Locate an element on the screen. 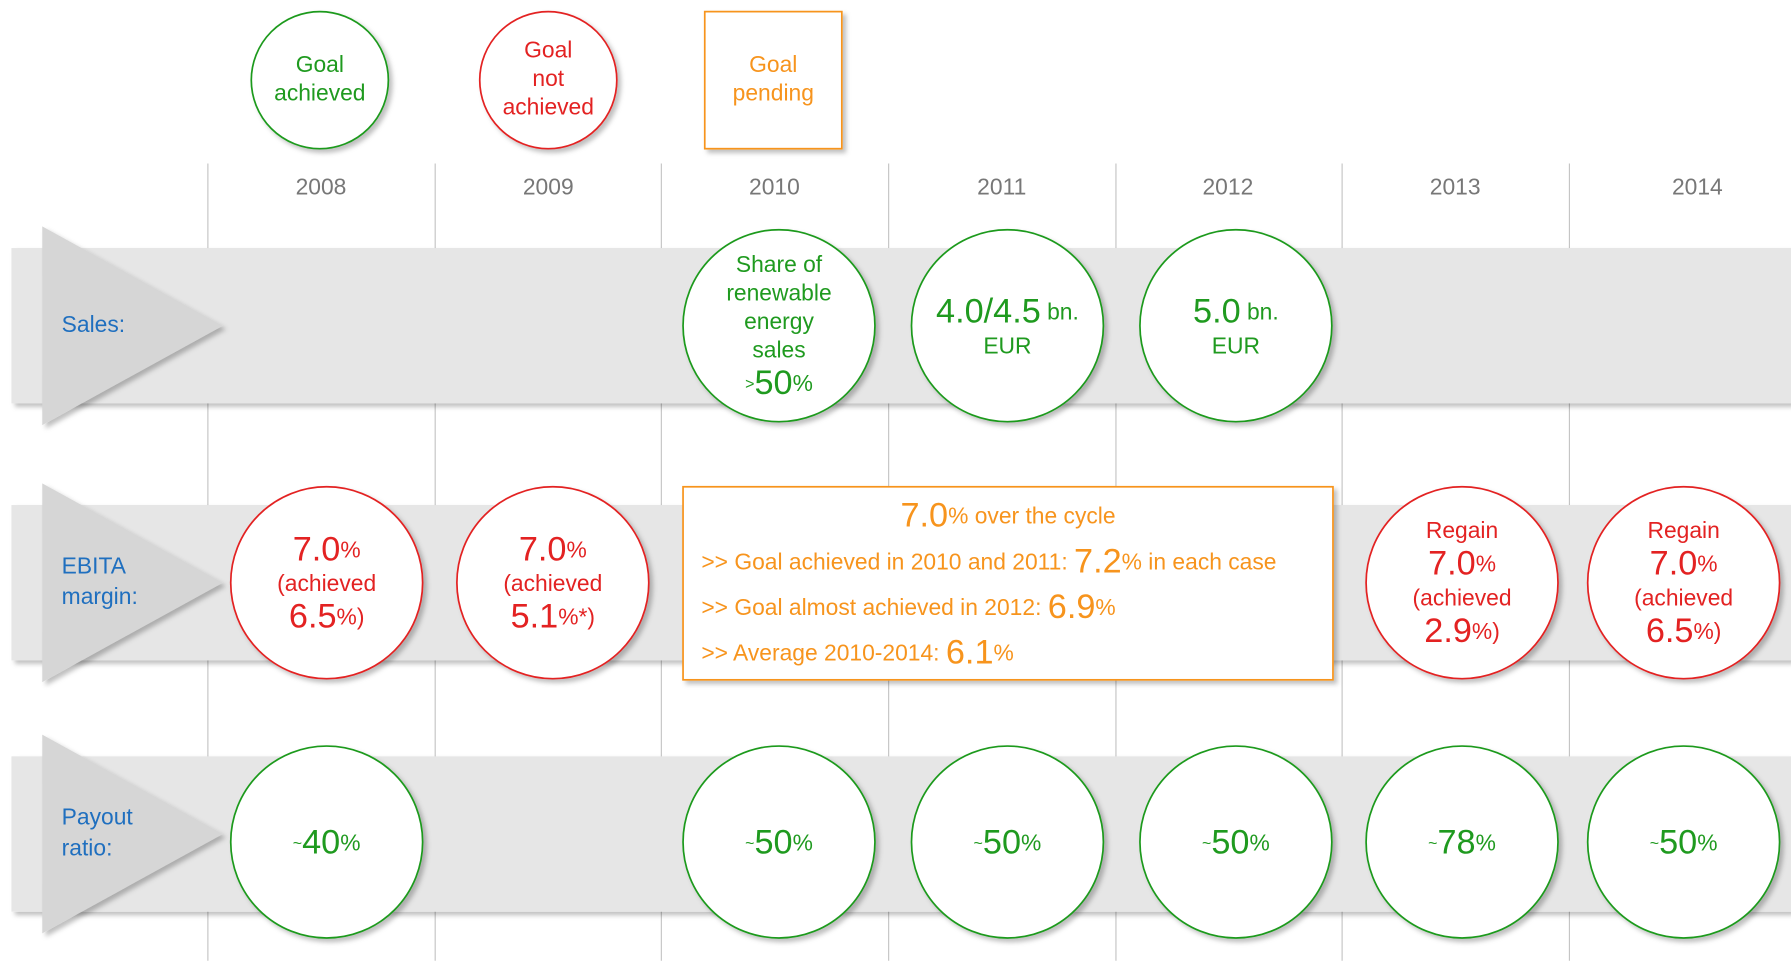 This screenshot has width=1791, height=961. legend-label: not is located at coordinates (548, 78).